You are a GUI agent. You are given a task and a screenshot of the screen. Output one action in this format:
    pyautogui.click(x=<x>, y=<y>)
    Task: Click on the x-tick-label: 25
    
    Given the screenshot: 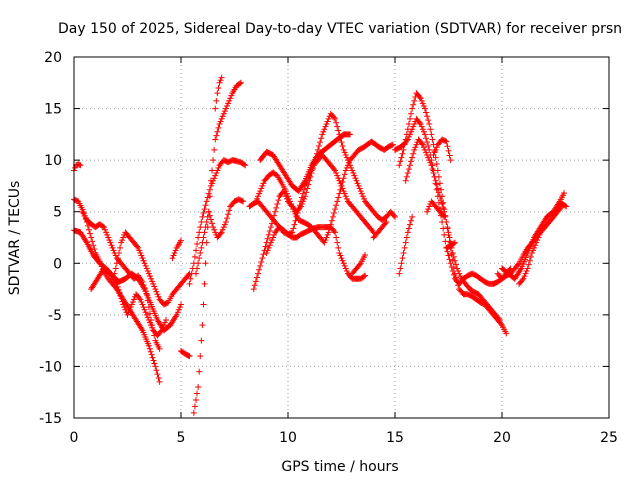 What is the action you would take?
    pyautogui.click(x=609, y=438)
    